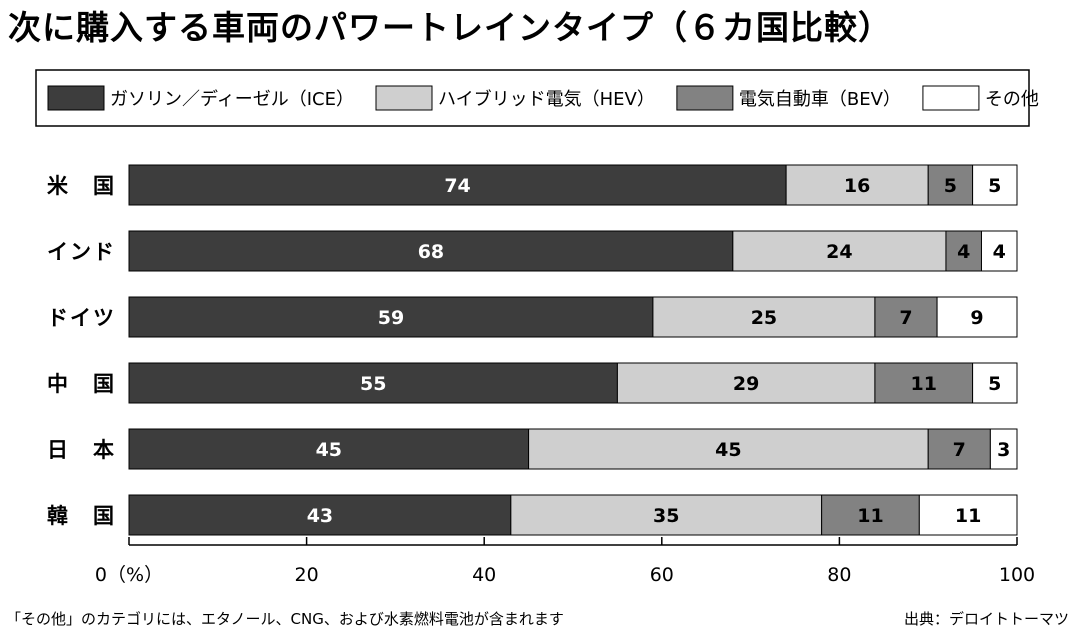 The image size is (1079, 639). Describe the element at coordinates (81, 252) in the screenshot. I see `category-label: インド` at that location.